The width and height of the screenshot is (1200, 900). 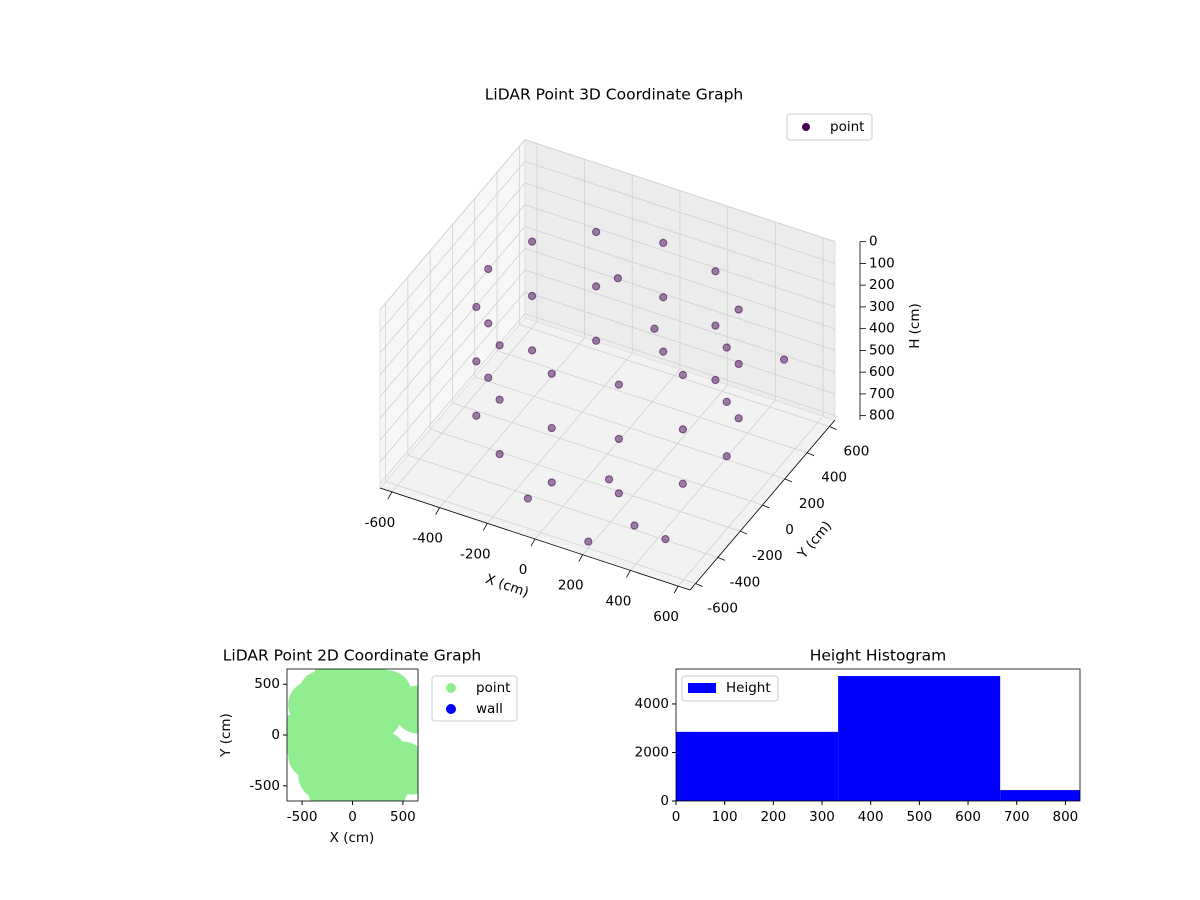 I want to click on legend-label: Height, so click(x=748, y=688).